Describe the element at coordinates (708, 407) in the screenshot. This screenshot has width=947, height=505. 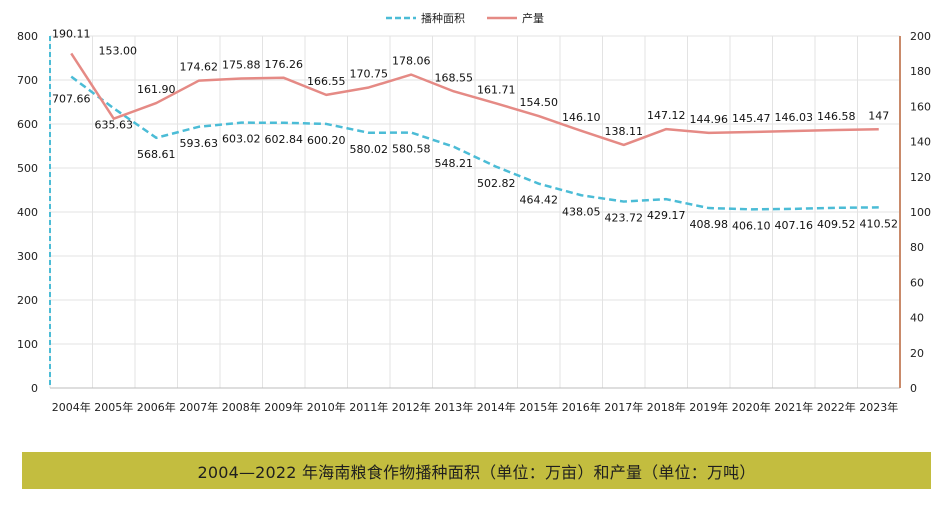
I see `x-tick-label: 2019年` at that location.